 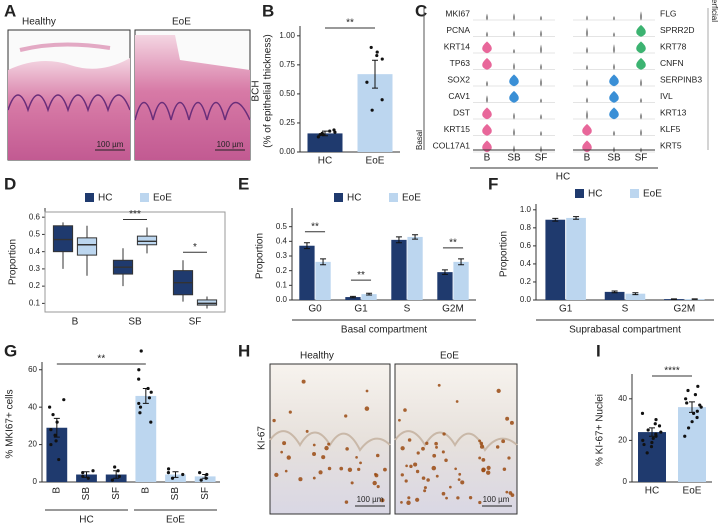 I want to click on x-tick-label: SF, so click(x=541, y=158).